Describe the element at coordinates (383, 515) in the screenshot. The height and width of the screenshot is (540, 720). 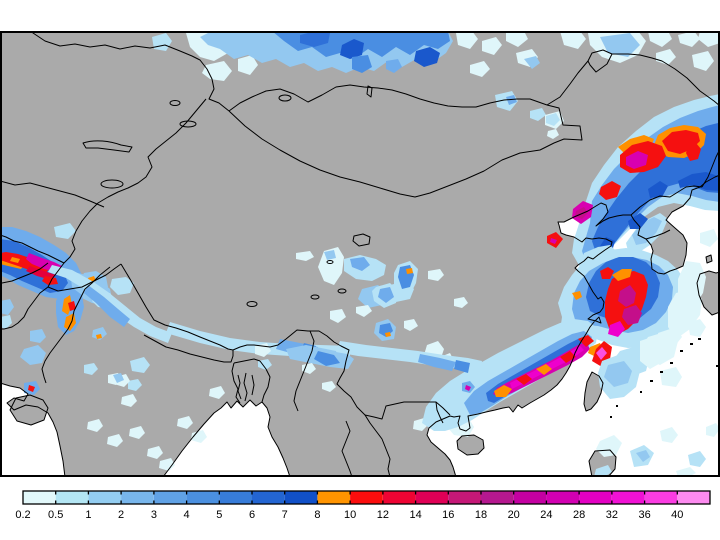
I see `svg-text: 12` at that location.